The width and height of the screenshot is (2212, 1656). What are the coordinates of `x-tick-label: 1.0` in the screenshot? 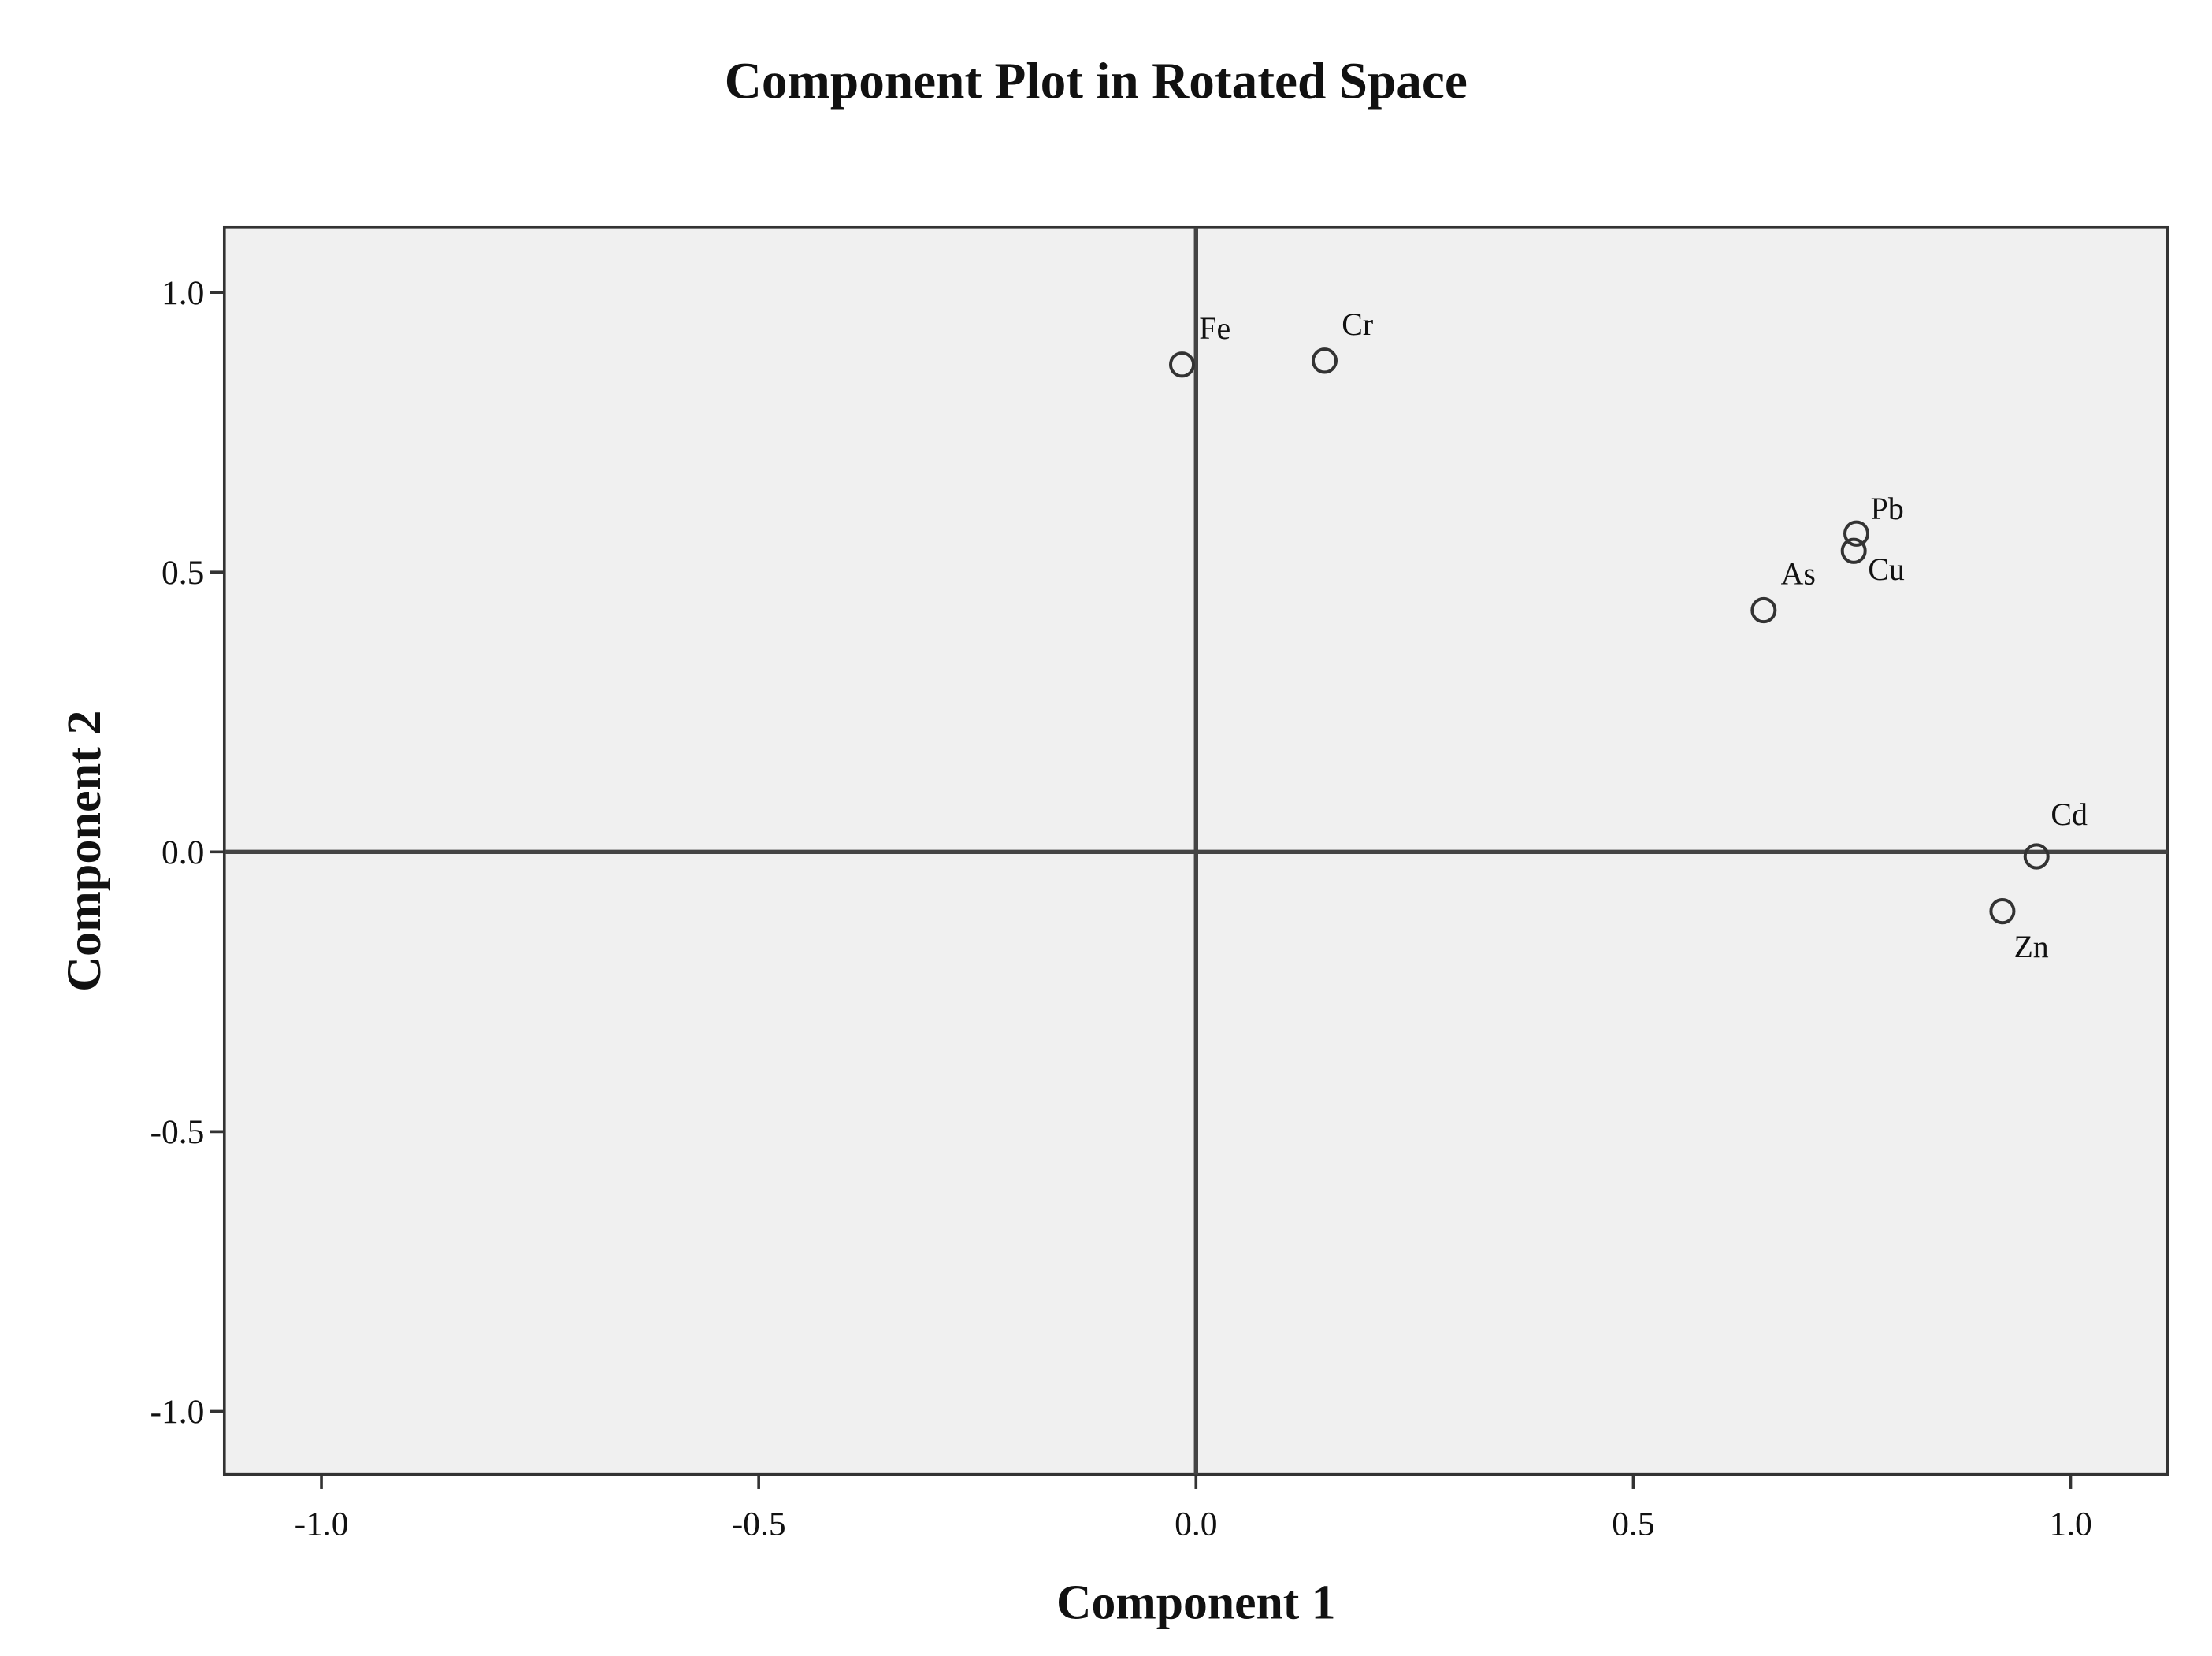 It's located at (2070, 1524).